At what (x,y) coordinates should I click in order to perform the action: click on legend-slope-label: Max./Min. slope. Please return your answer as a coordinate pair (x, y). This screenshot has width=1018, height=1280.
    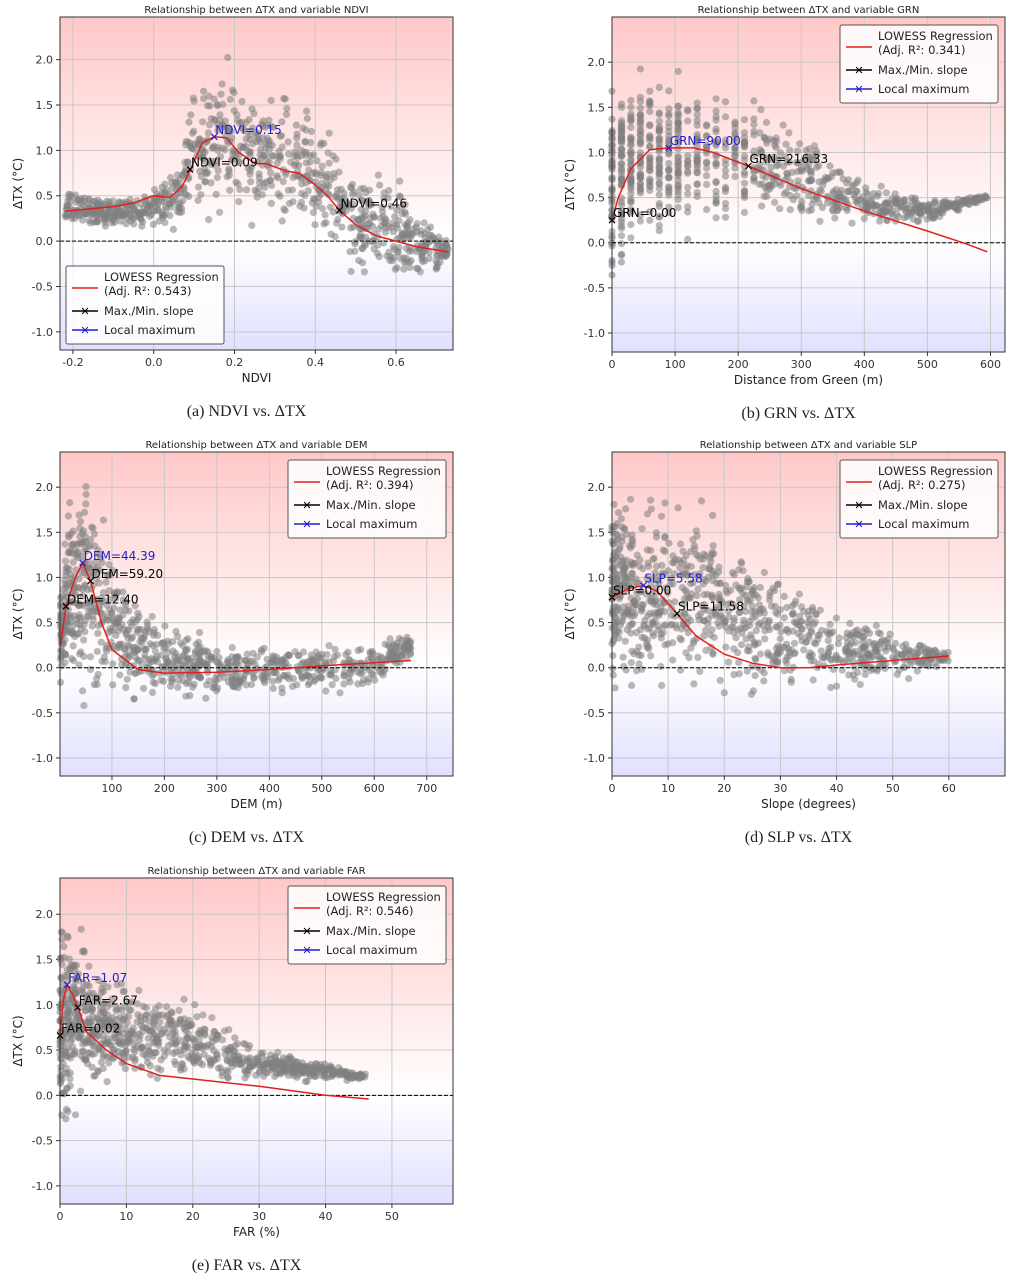
    Looking at the image, I should click on (923, 70).